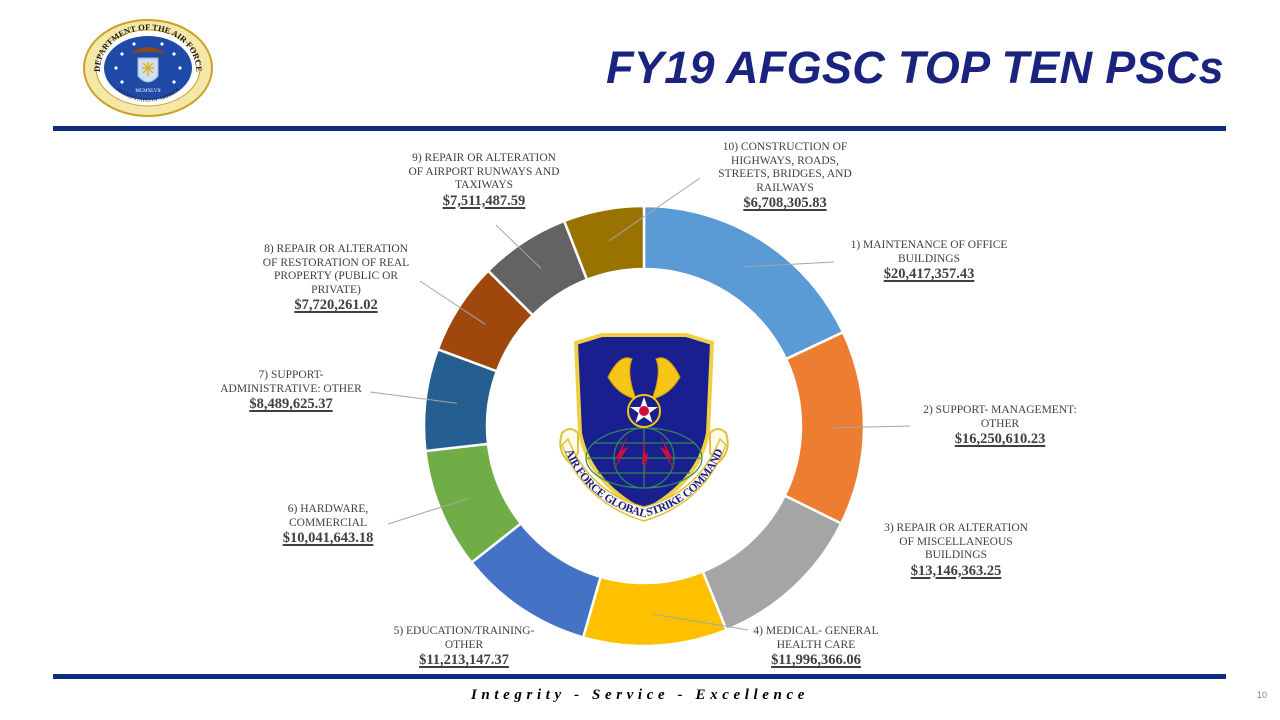  I want to click on label-amount: $7,720,261.02, so click(336, 305).